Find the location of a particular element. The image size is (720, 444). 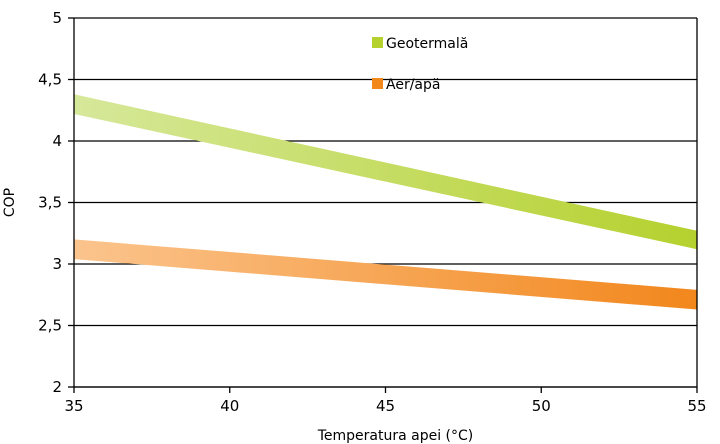

y-tick-label: 3 is located at coordinates (57, 264).